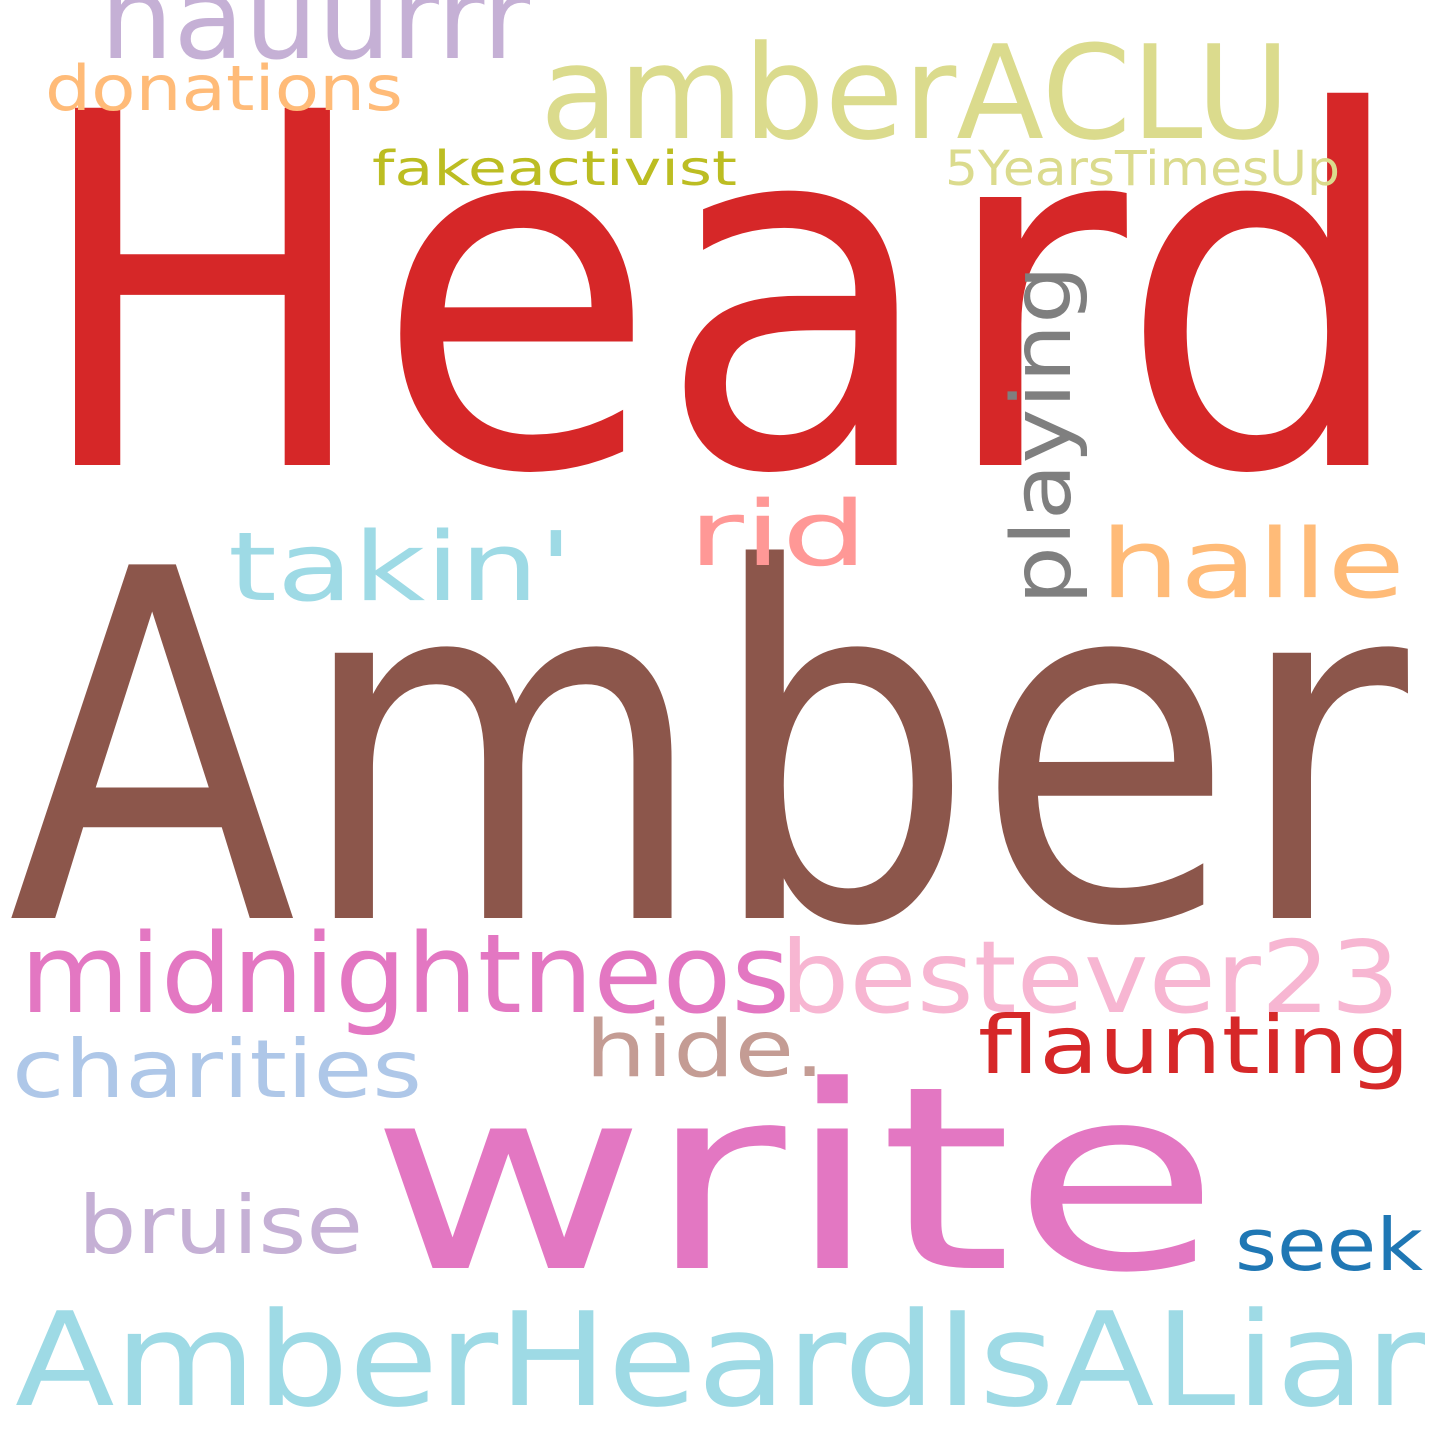 This screenshot has height=1440, width=1440. I want to click on word-takin: takin', so click(400, 568).